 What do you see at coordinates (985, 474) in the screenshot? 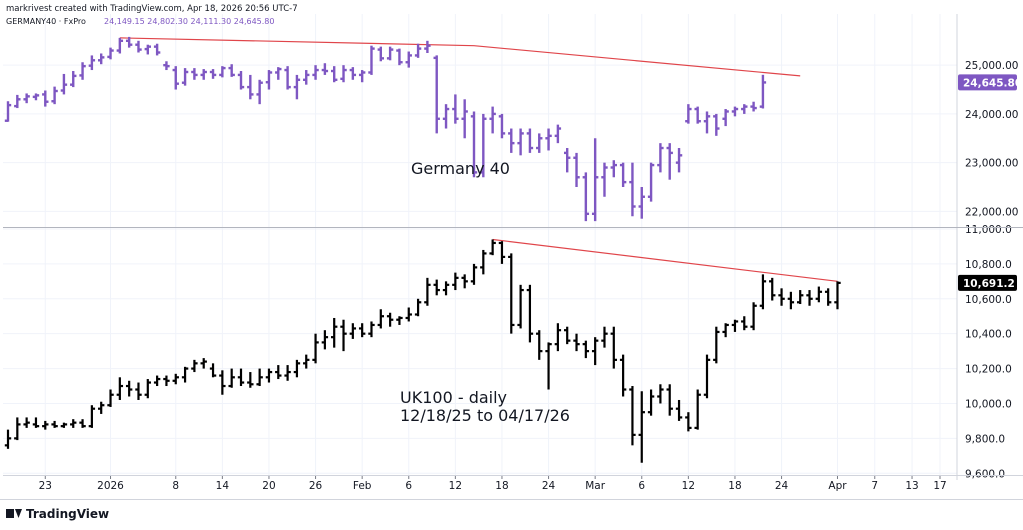
I see `y-tick-label: 9,600.0` at bounding box center [985, 474].